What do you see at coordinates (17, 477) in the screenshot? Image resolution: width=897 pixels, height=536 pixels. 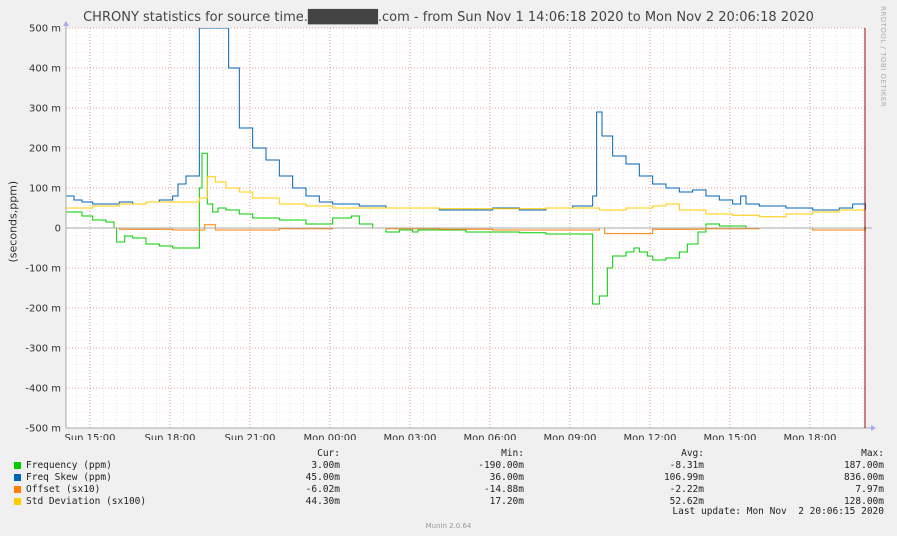 I see `legend-swatch-freq-skew` at bounding box center [17, 477].